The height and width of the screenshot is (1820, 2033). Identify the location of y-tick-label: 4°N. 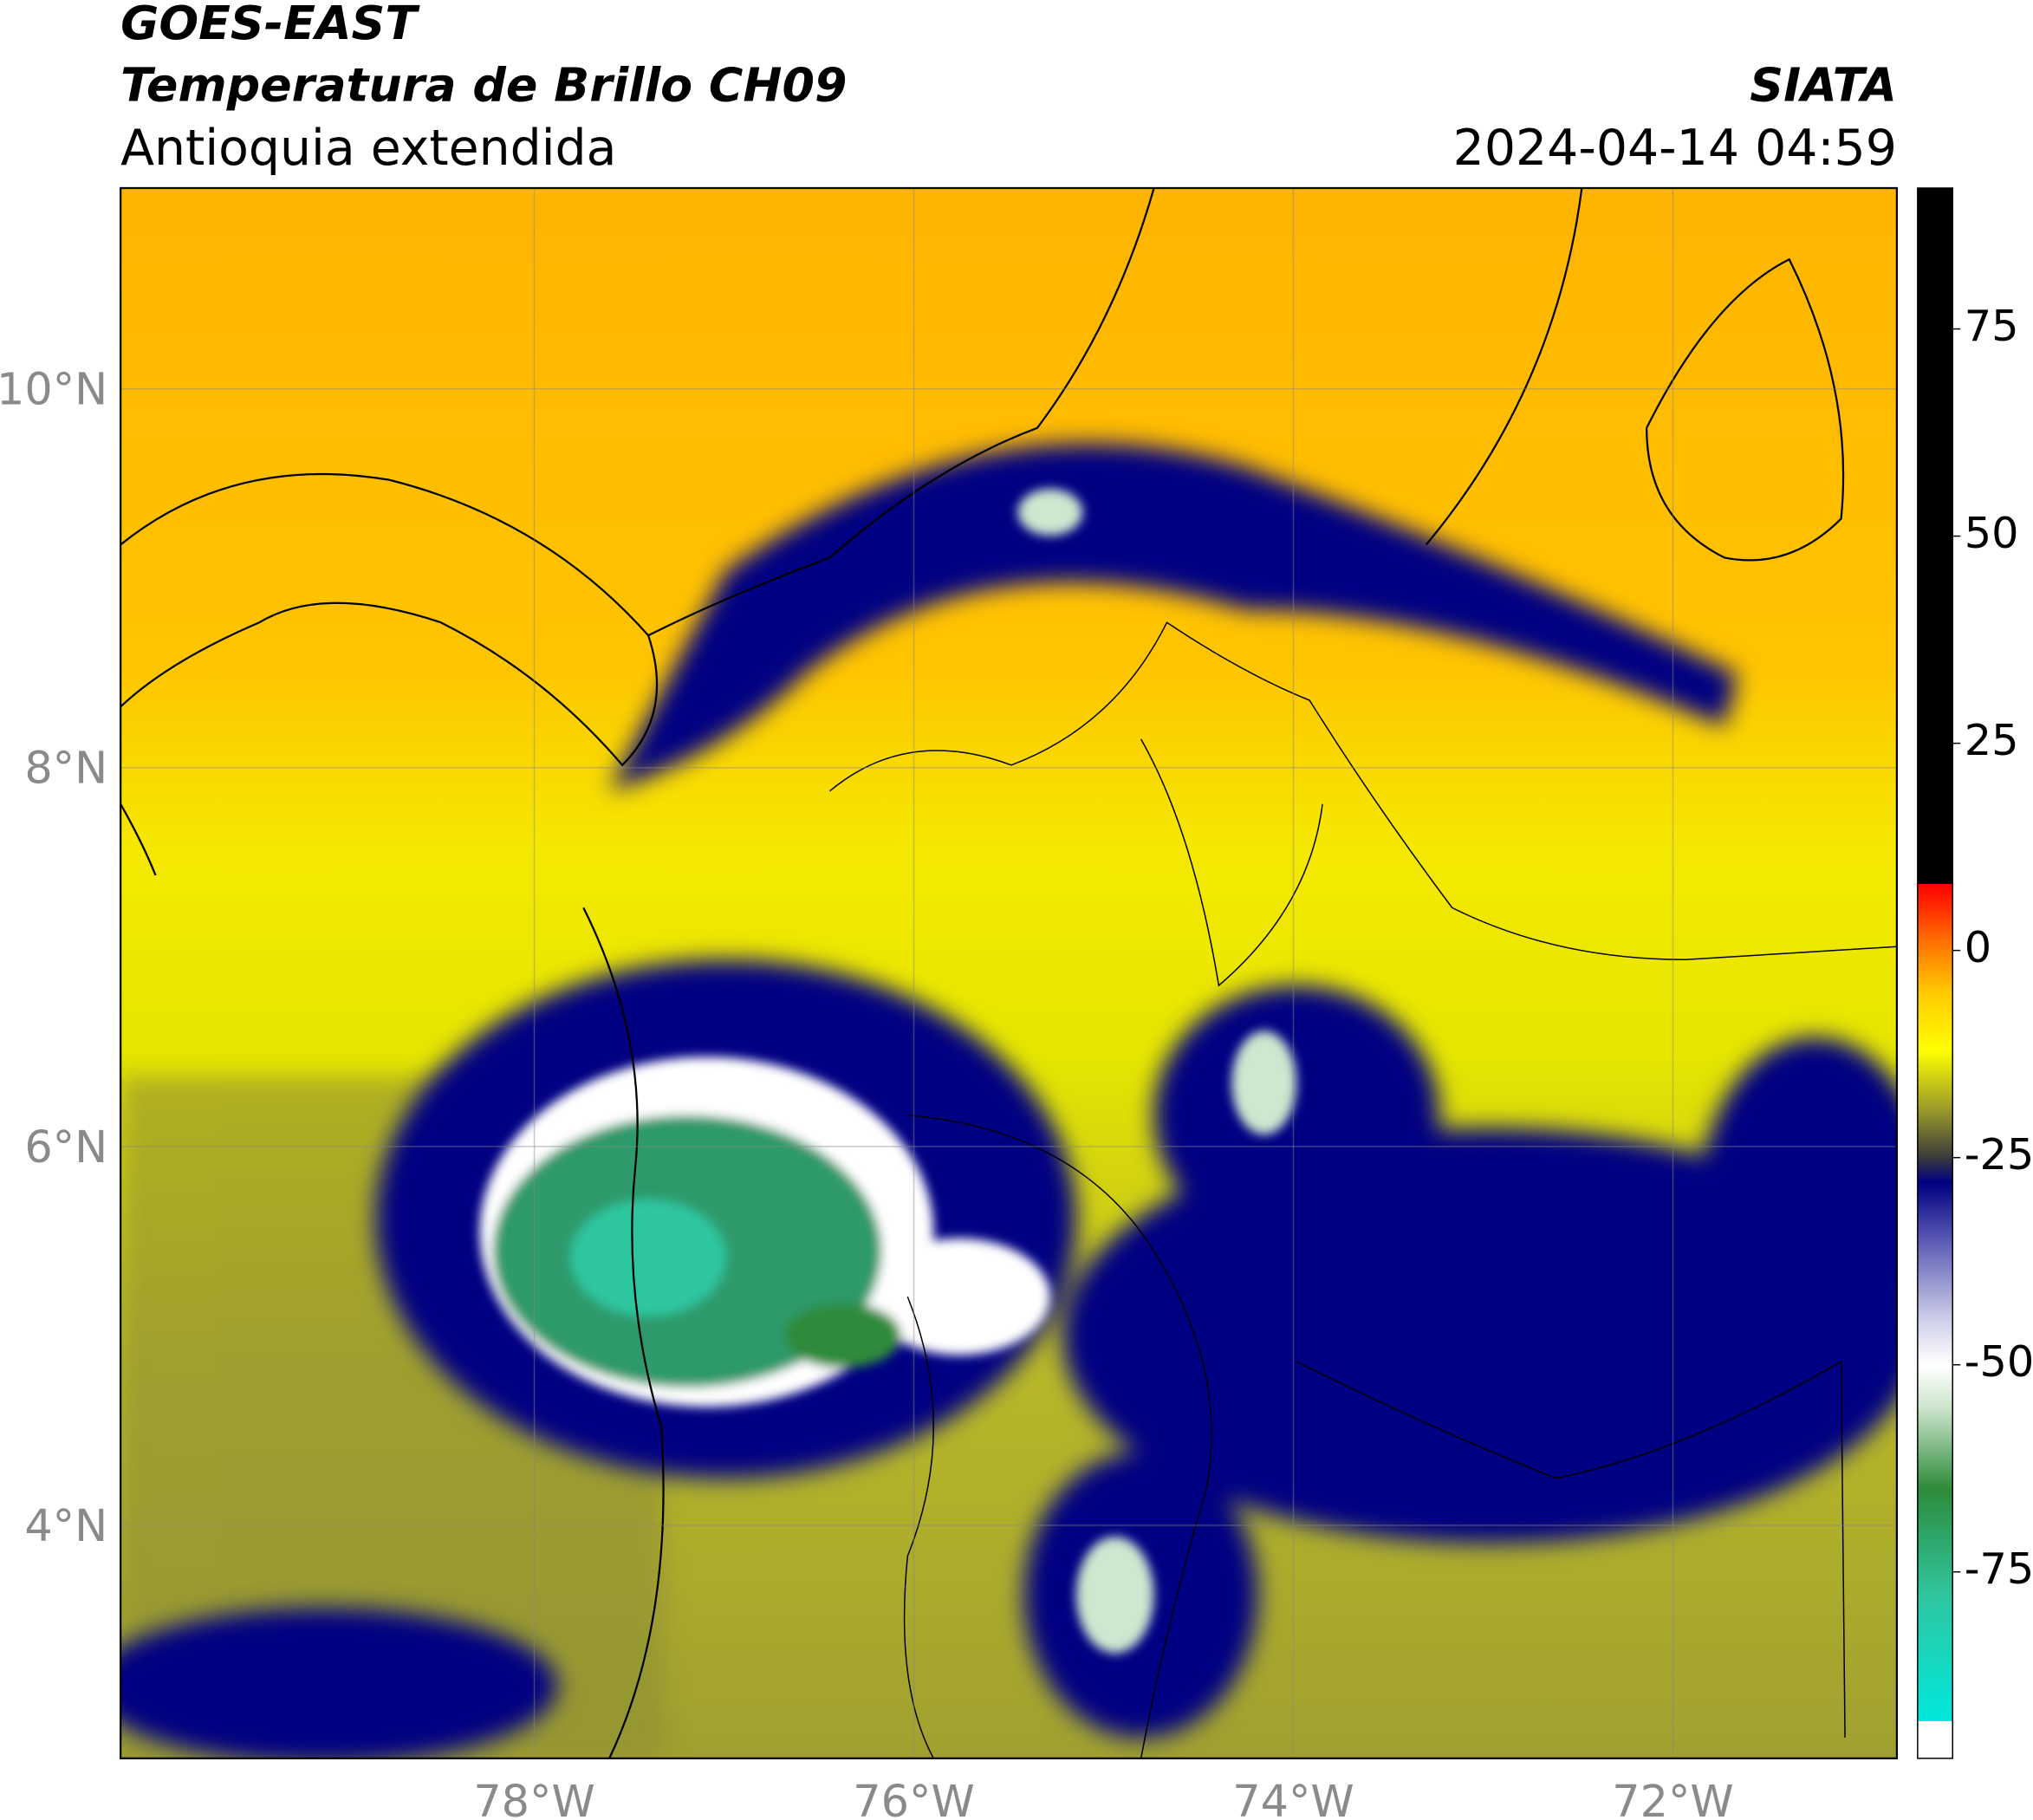
(65, 1525).